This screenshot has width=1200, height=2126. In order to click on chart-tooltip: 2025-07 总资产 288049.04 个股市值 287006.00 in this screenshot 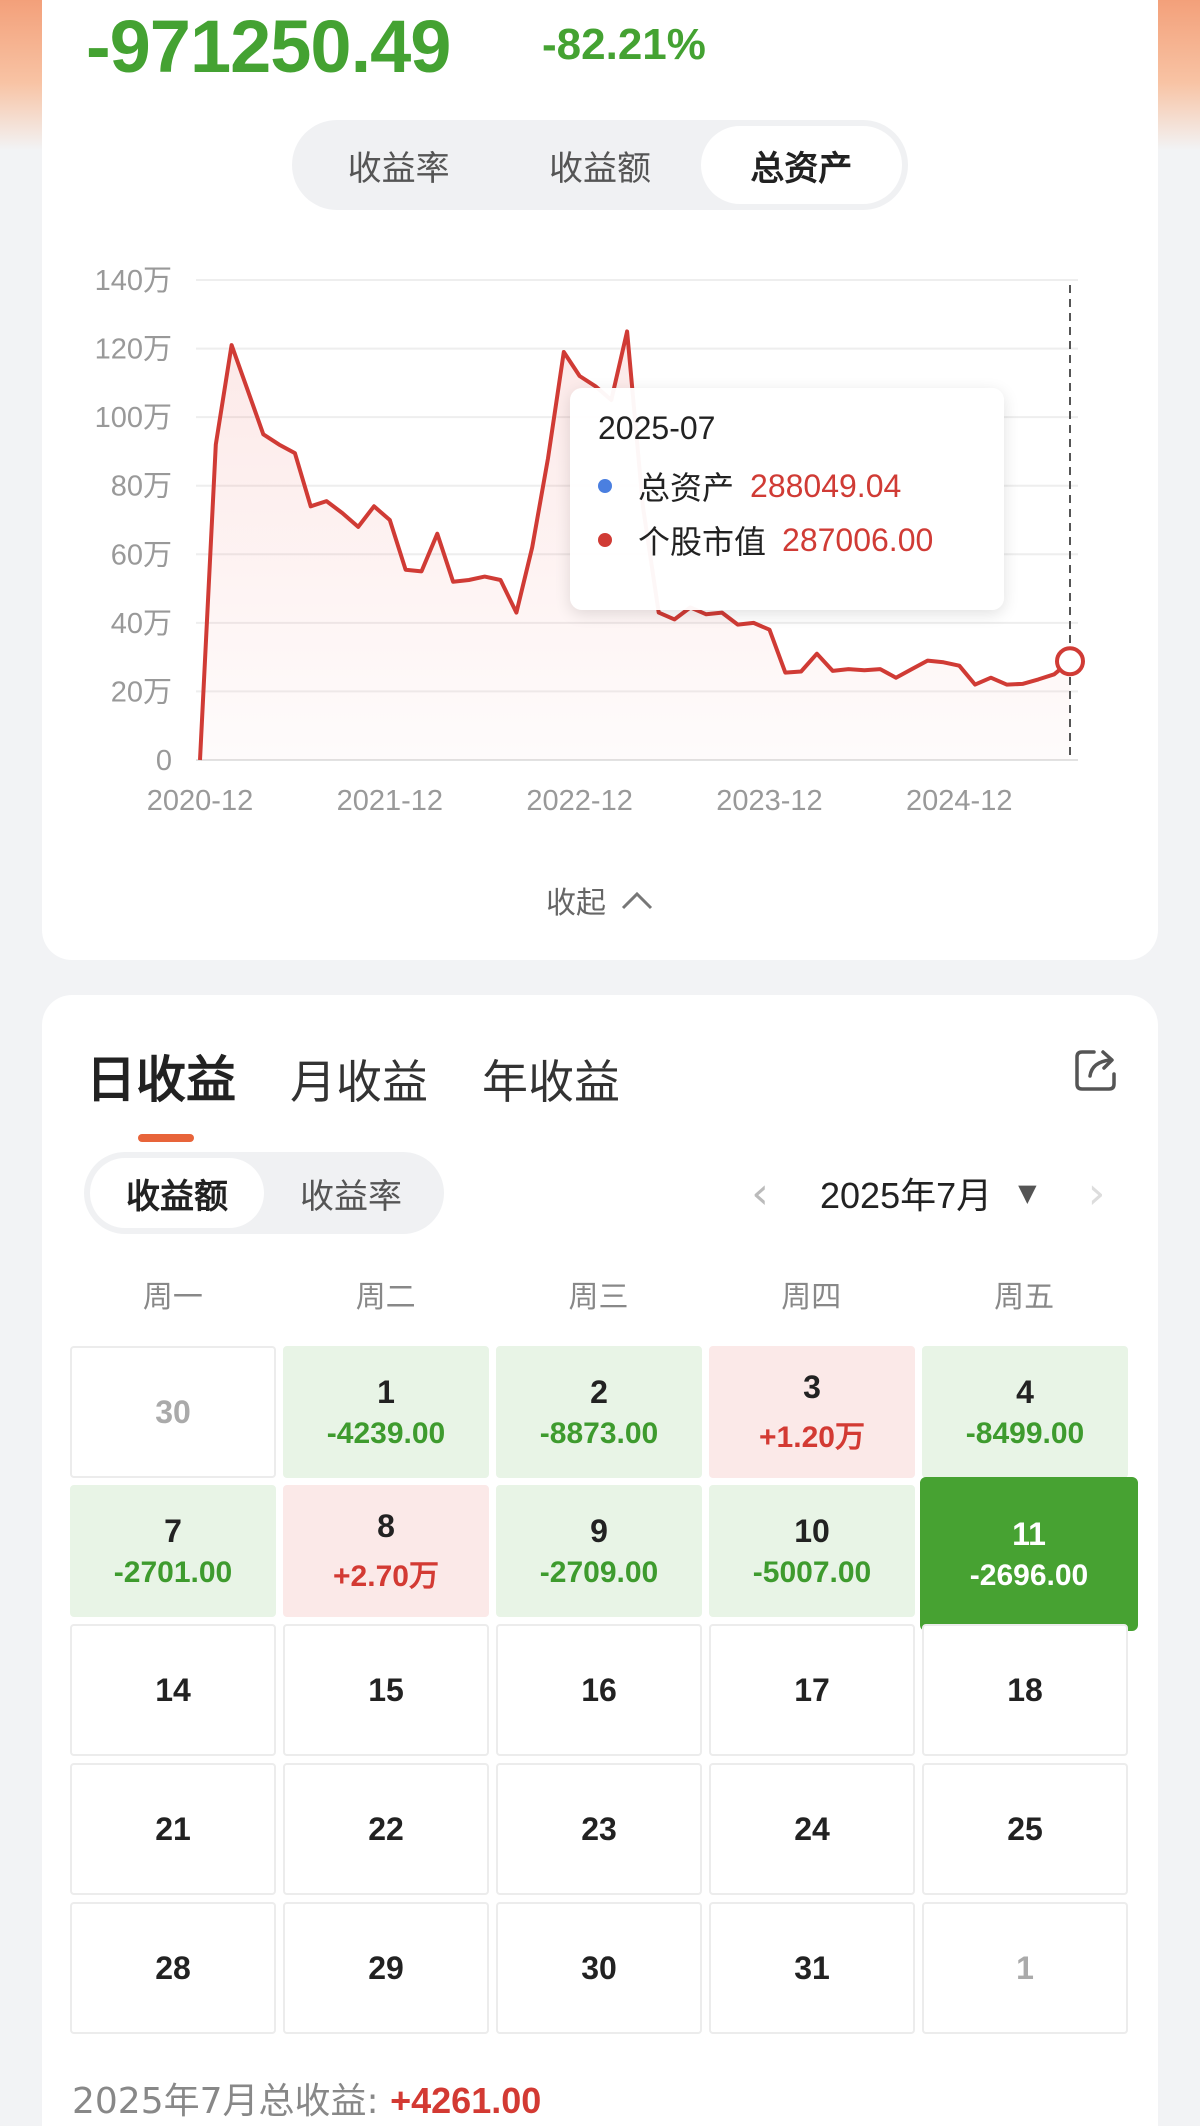, I will do `click(787, 499)`.